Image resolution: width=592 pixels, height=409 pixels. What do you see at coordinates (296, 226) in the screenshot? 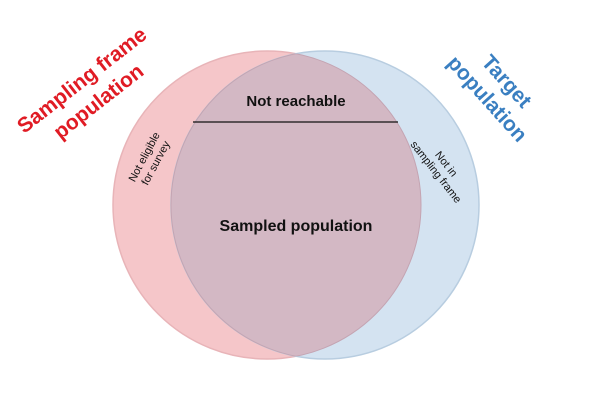
I see `sampled-population-label: Sampled population` at bounding box center [296, 226].